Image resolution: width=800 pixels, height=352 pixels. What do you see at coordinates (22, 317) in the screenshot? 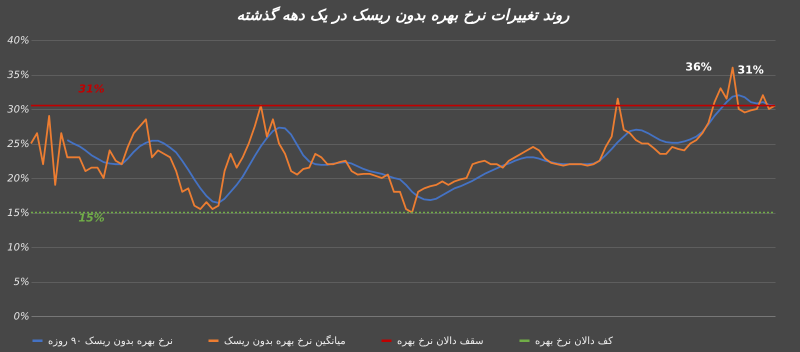
I see `y-tick-label: 0%` at bounding box center [22, 317].